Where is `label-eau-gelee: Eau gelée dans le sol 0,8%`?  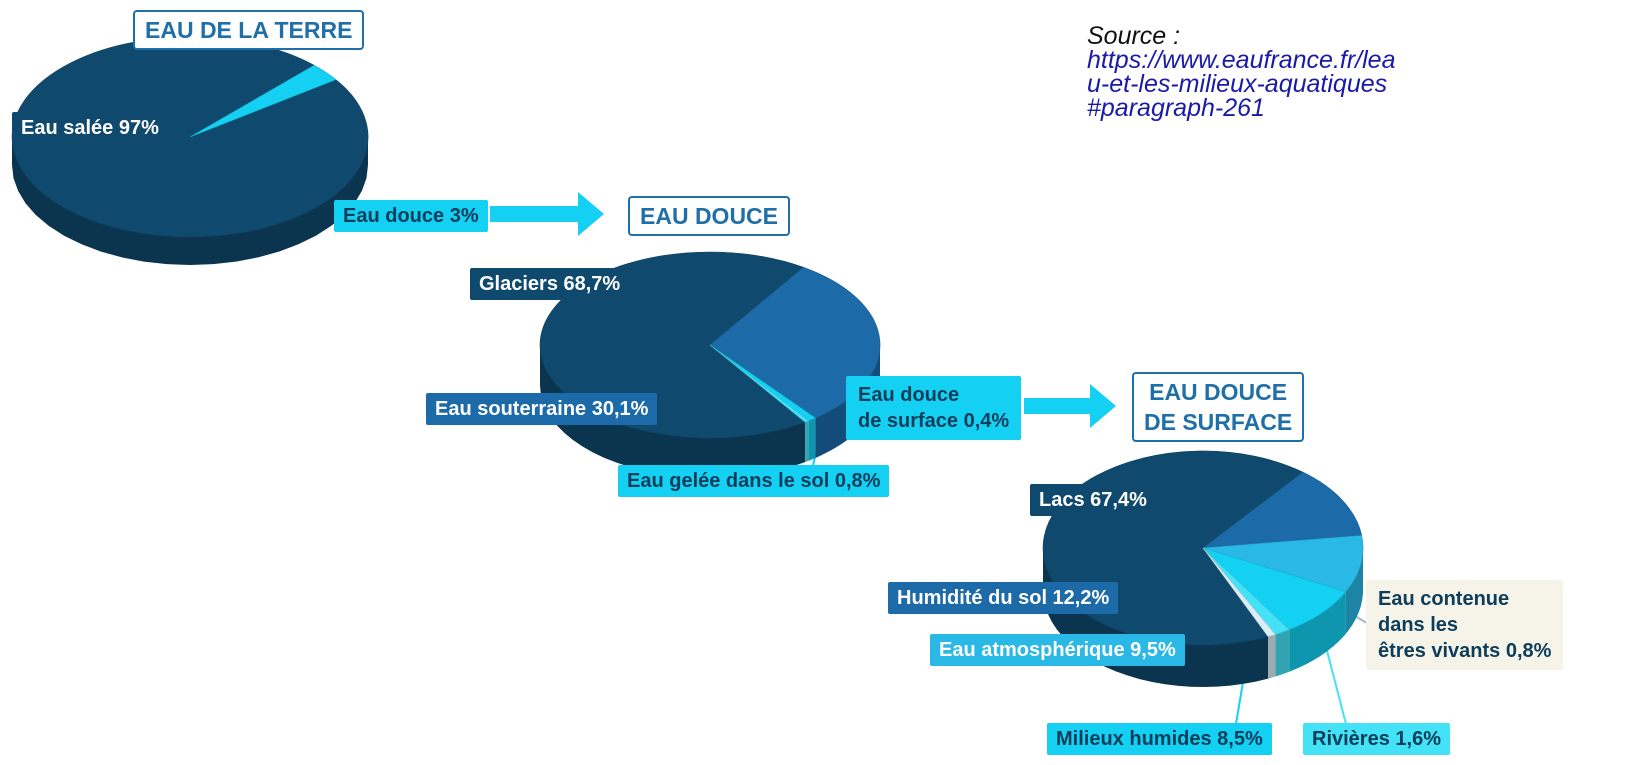 label-eau-gelee: Eau gelée dans le sol 0,8% is located at coordinates (754, 481).